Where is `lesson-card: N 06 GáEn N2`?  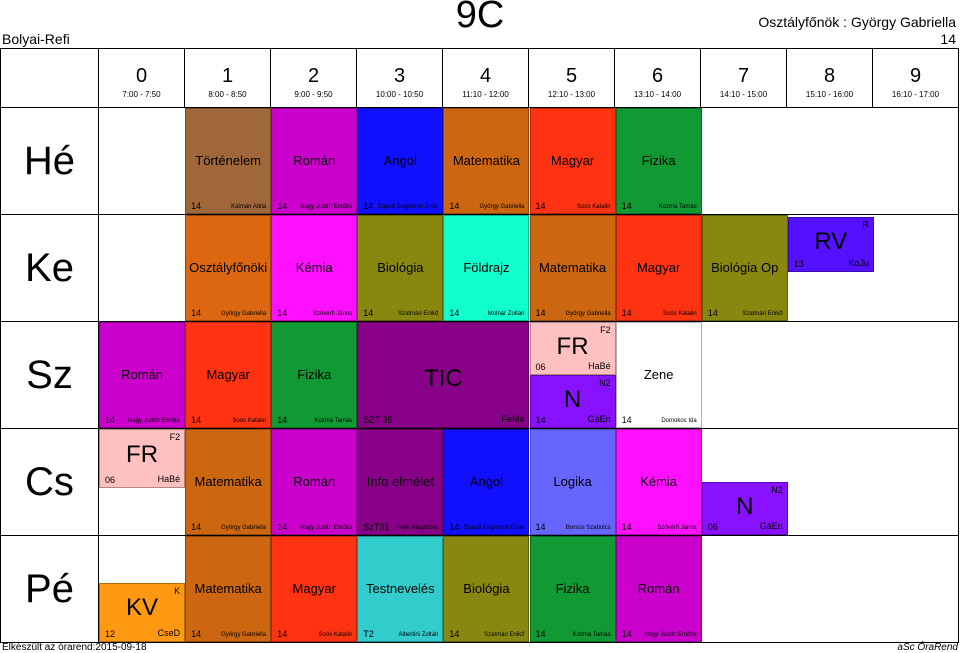
lesson-card: N 06 GáEn N2 is located at coordinates (744, 508).